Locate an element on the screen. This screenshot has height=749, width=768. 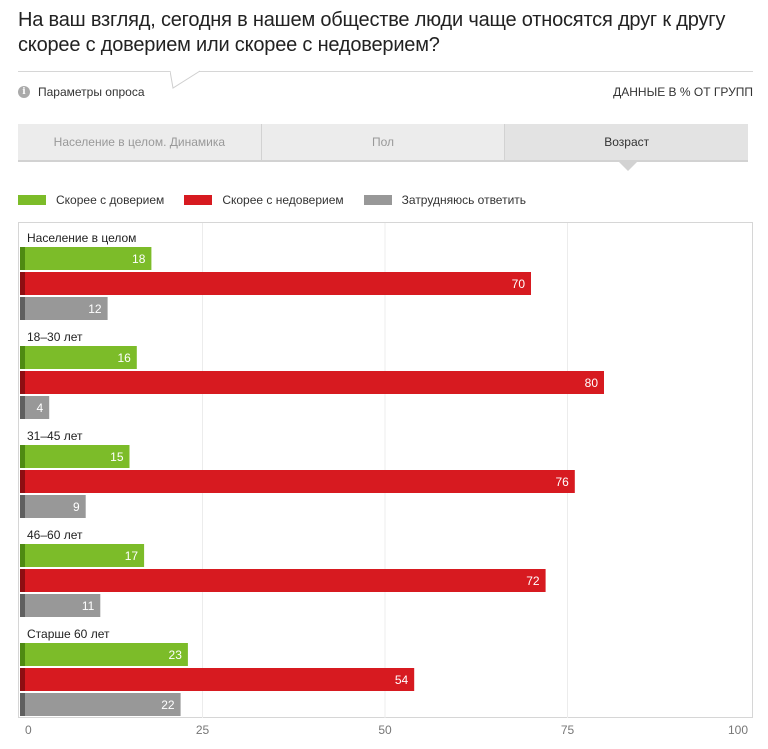
data-note: ДАННЫЕ В % ОТ ГРУПП is located at coordinates (683, 92).